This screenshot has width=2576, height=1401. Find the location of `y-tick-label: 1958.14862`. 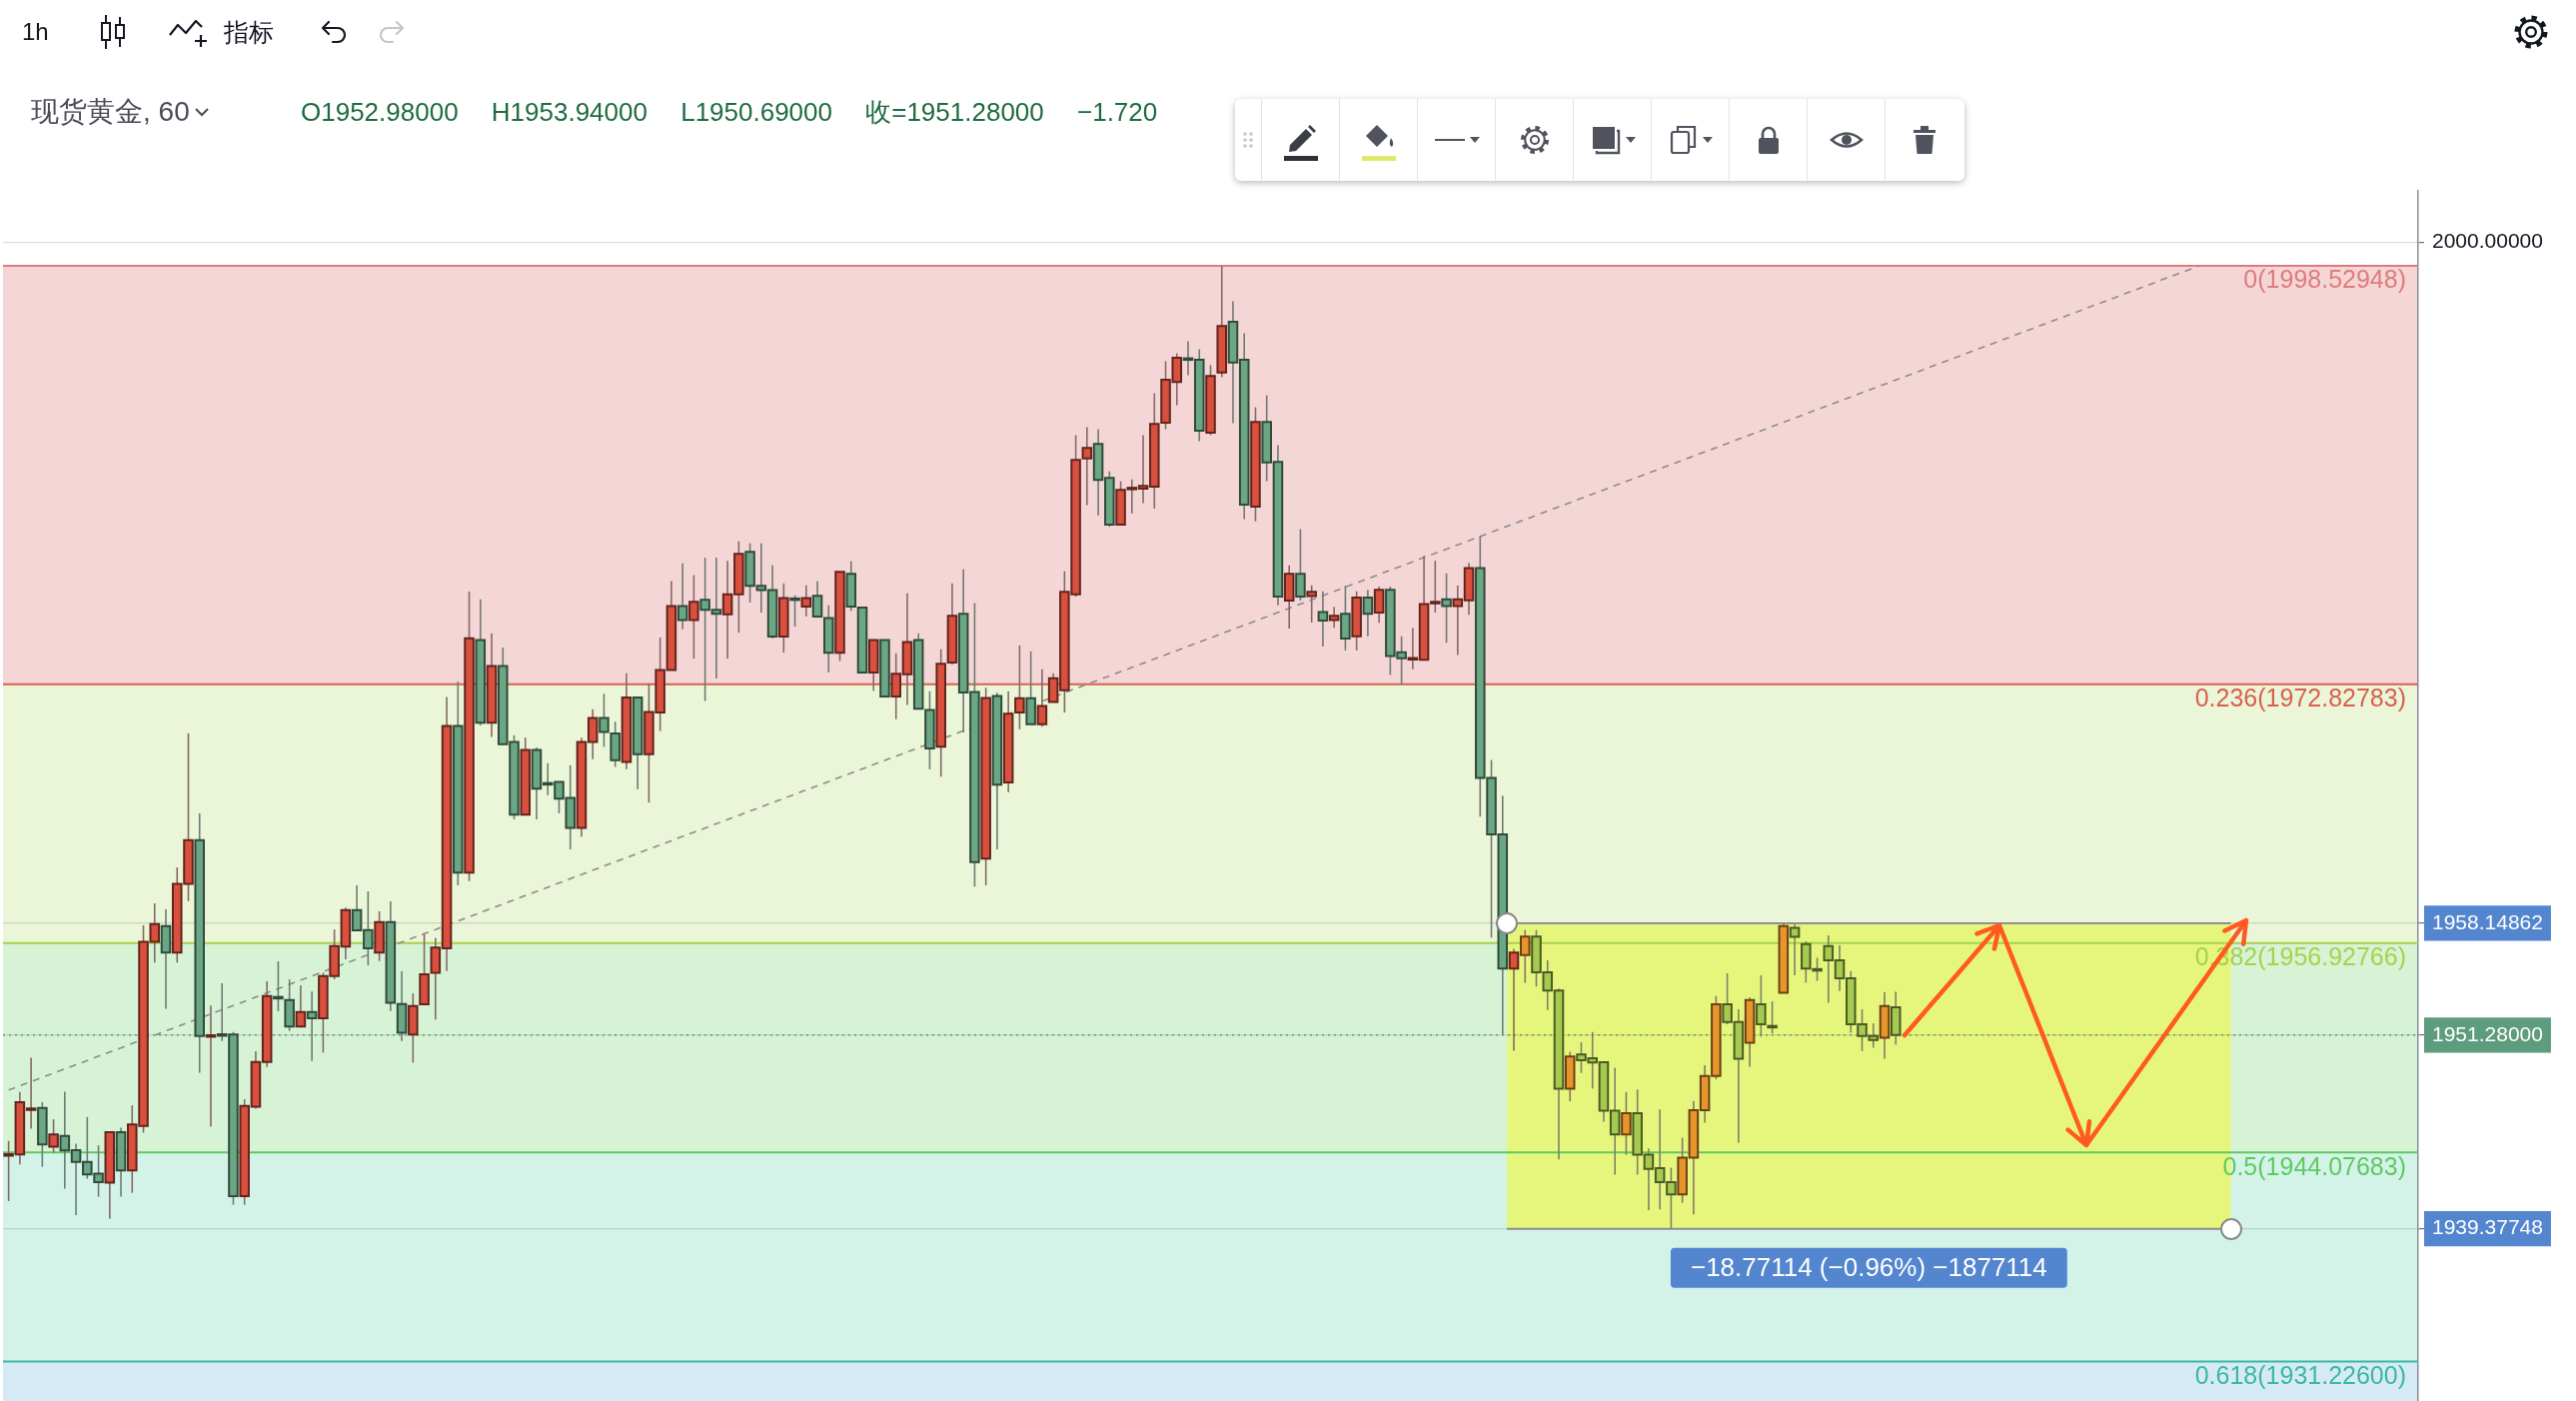

y-tick-label: 1958.14862 is located at coordinates (2487, 921).